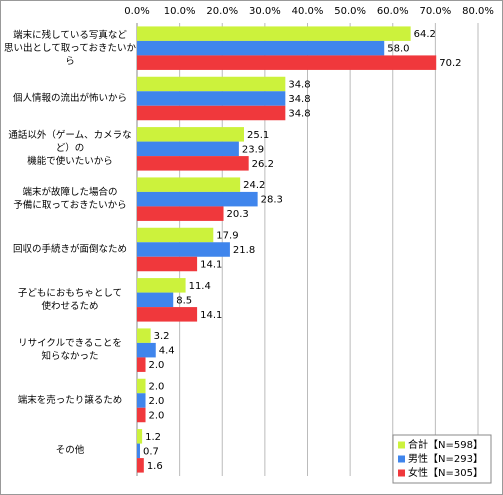 Image resolution: width=503 pixels, height=495 pixels. I want to click on legend-label: 男性【N=293】, so click(445, 458).